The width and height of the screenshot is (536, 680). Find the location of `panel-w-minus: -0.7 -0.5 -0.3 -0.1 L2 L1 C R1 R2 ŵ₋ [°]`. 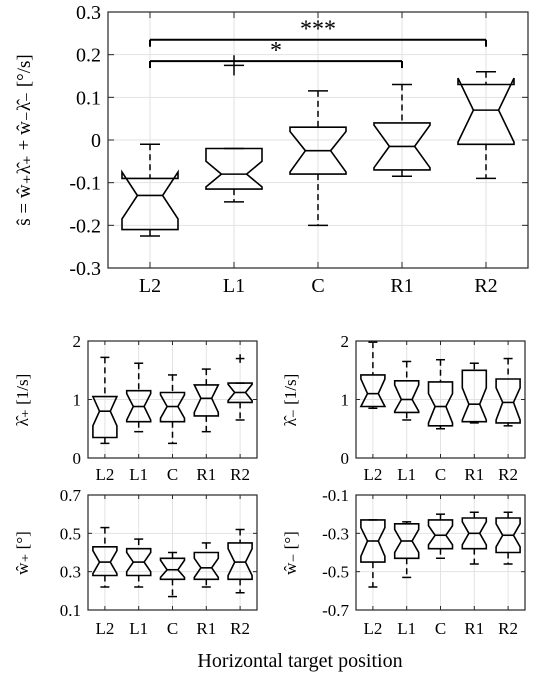

panel-w-minus: -0.7 -0.5 -0.3 -0.1 L2 L1 C R1 R2 ŵ₋ [°] is located at coordinates (403, 562).